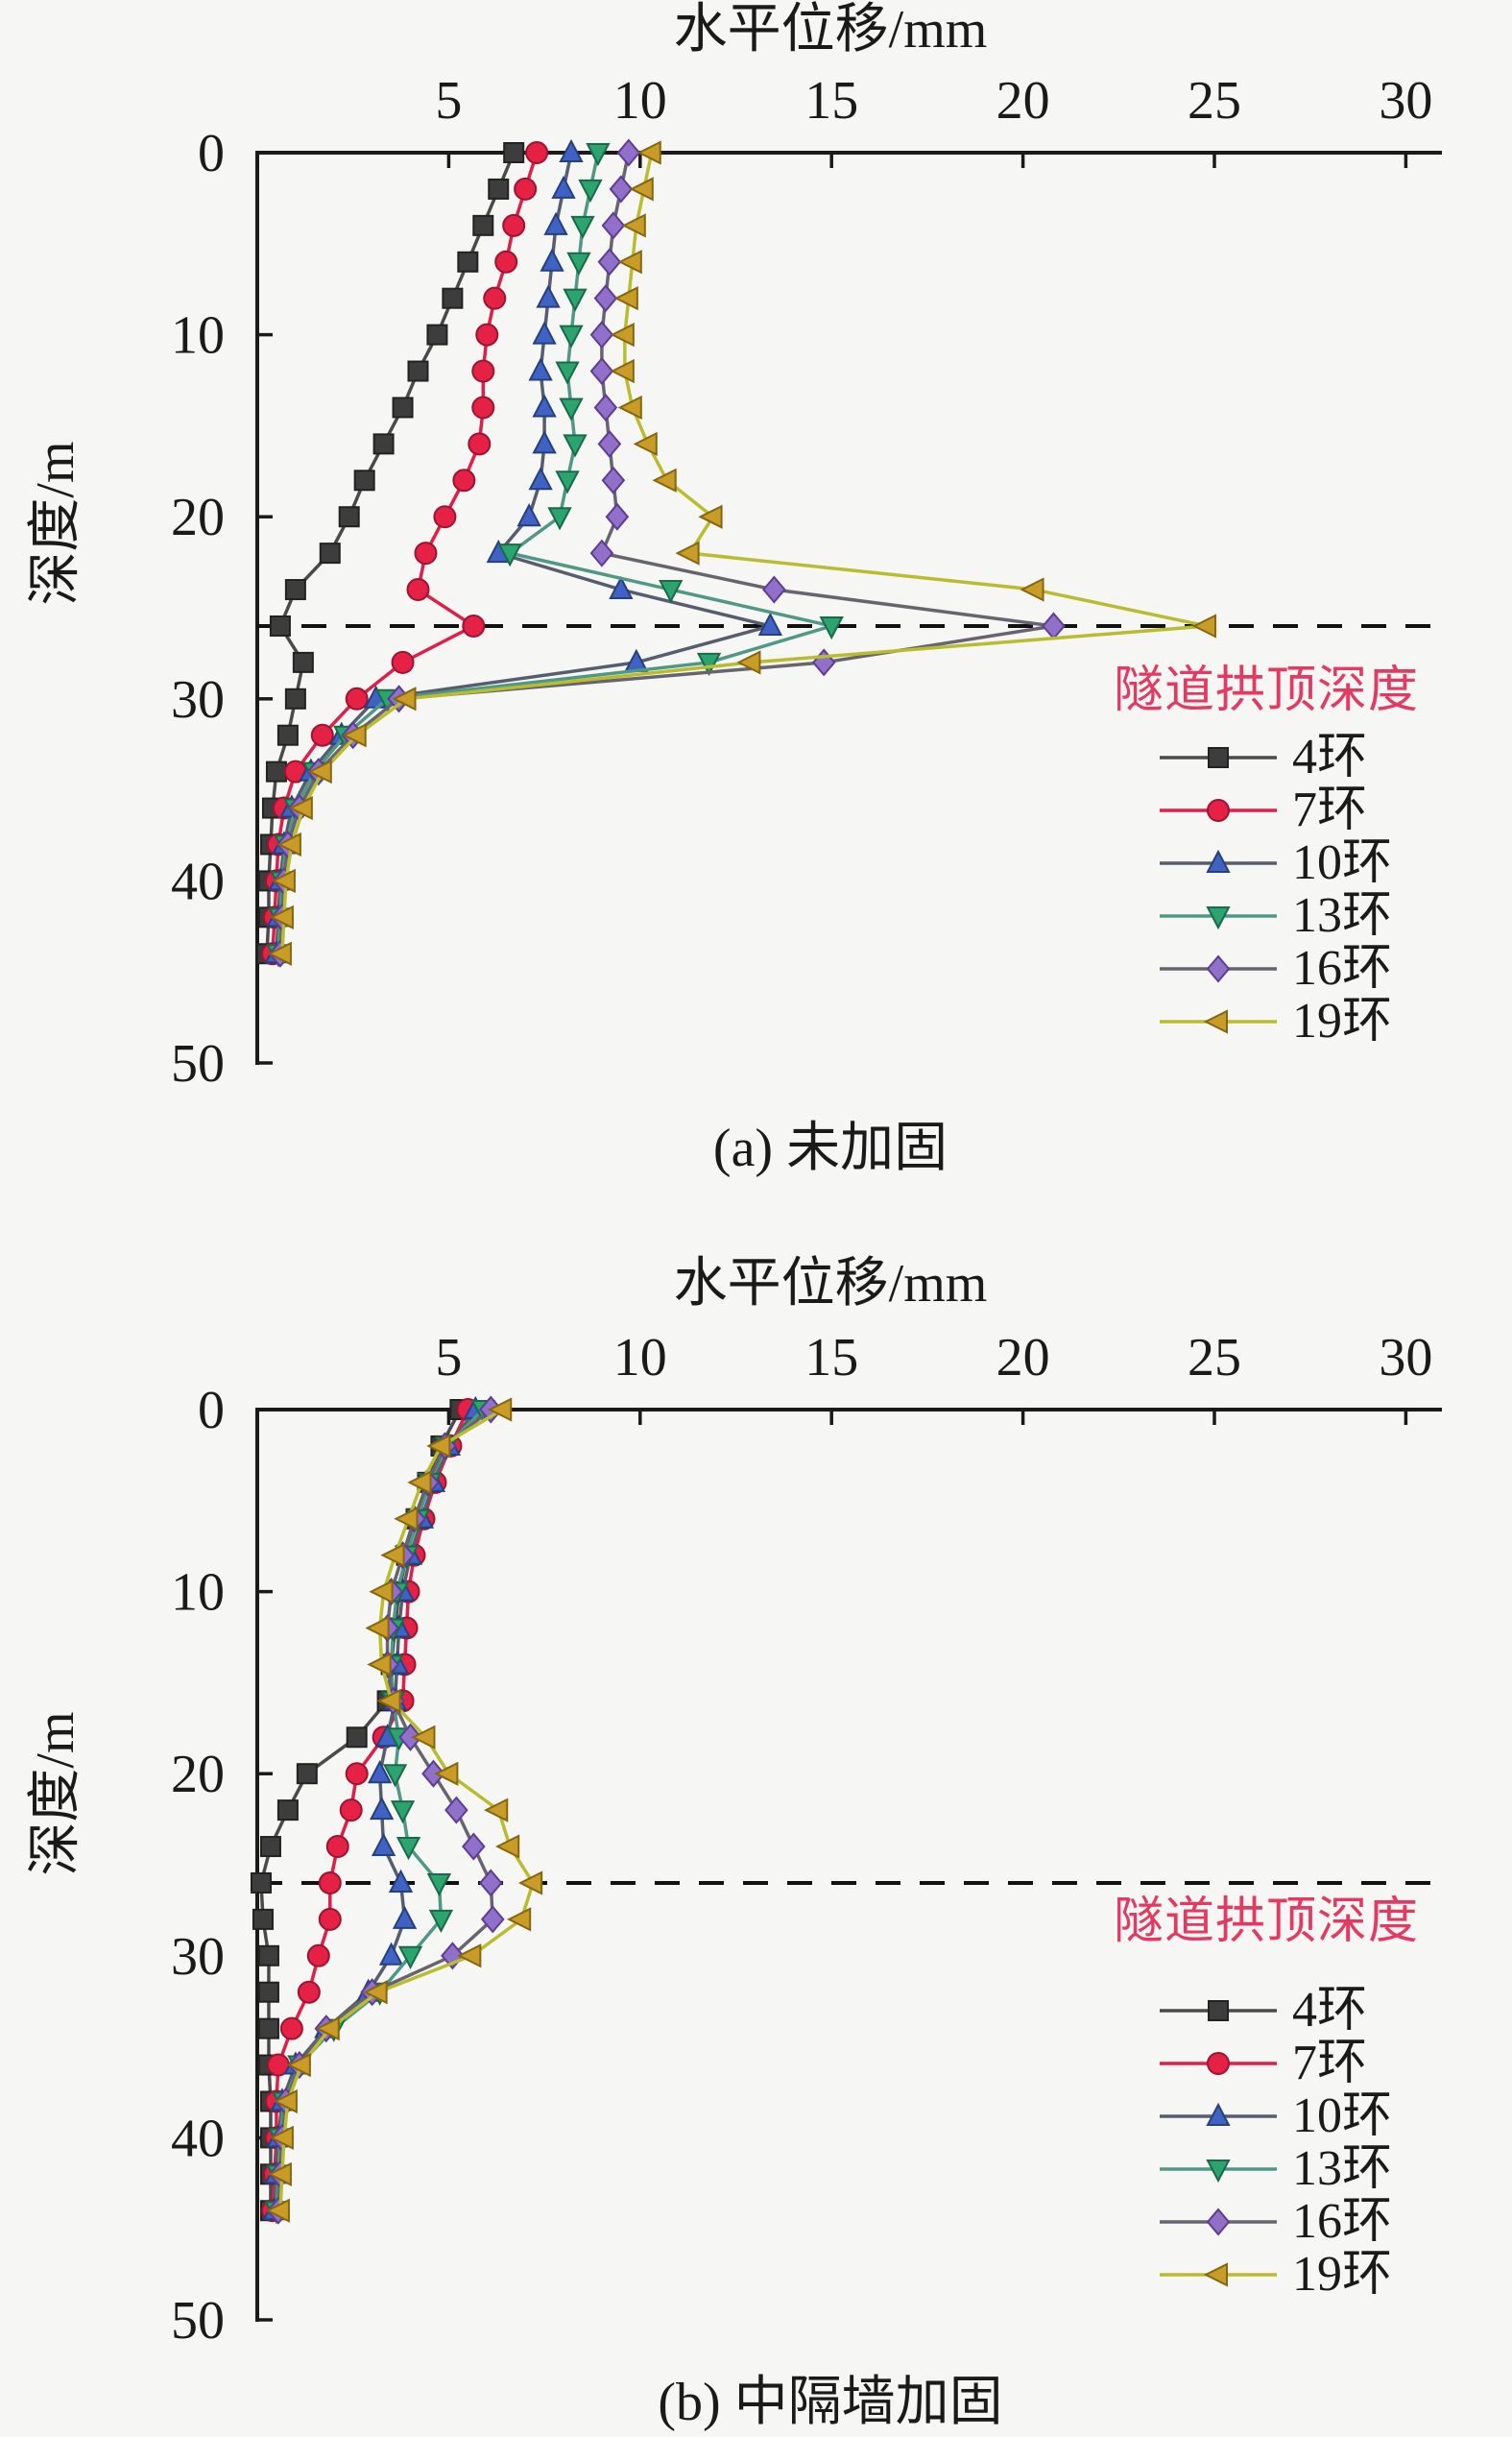  What do you see at coordinates (830, 1148) in the screenshot?
I see `caption-a: (a) 未加固` at bounding box center [830, 1148].